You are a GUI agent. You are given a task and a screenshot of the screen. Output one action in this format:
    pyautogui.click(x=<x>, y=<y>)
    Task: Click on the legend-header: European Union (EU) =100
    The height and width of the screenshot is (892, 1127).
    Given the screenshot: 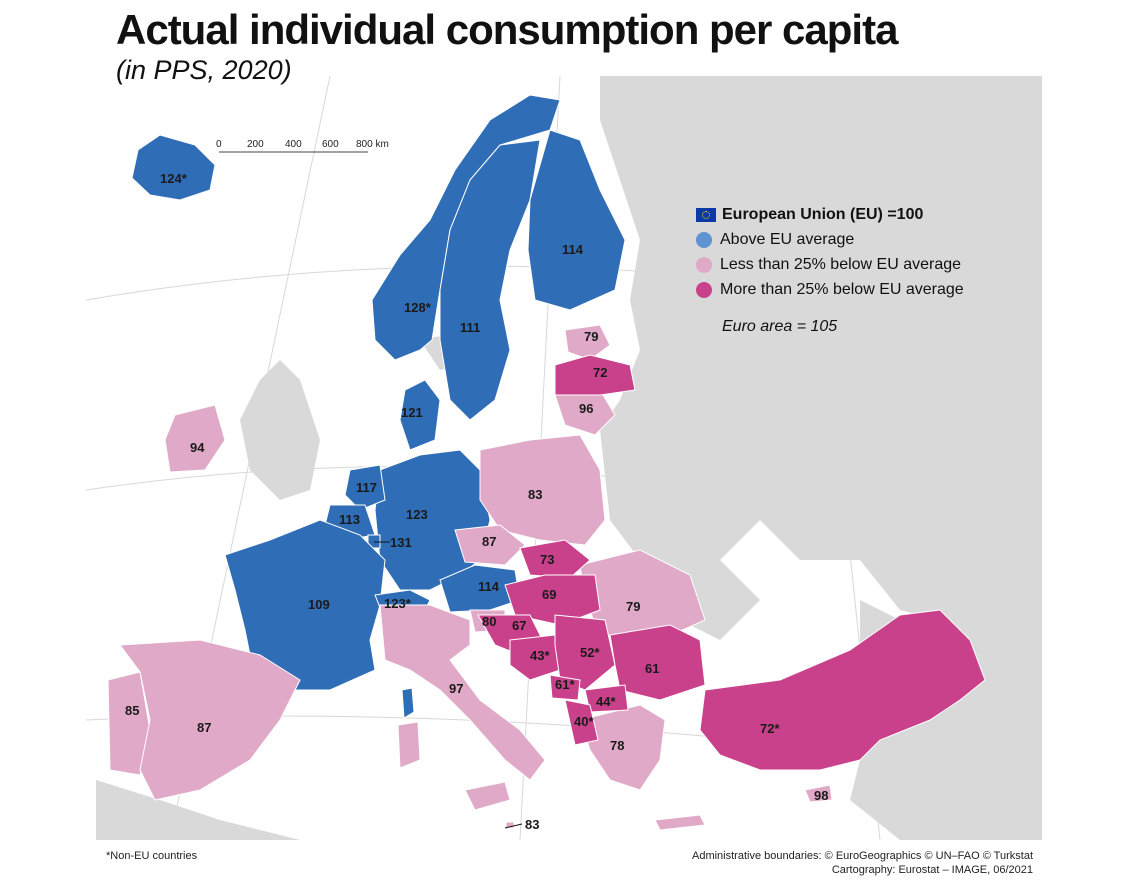 What is the action you would take?
    pyautogui.click(x=830, y=214)
    